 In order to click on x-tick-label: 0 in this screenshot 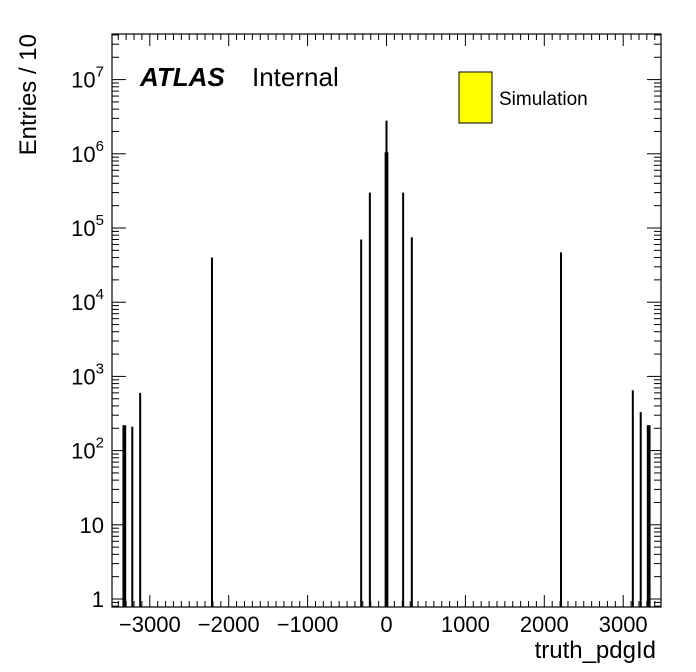, I will do `click(386, 624)`.